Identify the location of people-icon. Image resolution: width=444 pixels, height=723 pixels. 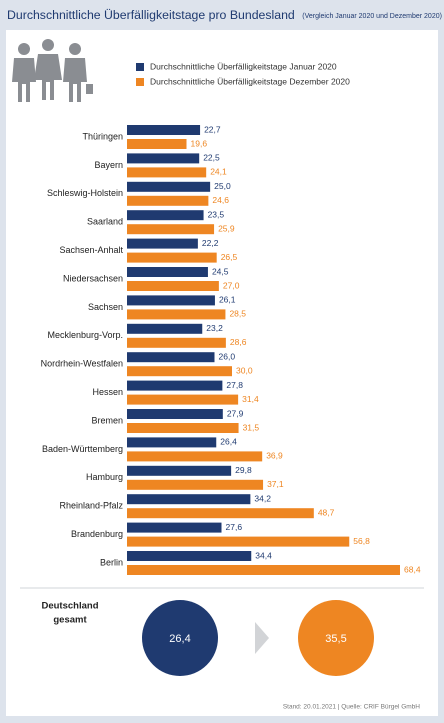
(52, 70).